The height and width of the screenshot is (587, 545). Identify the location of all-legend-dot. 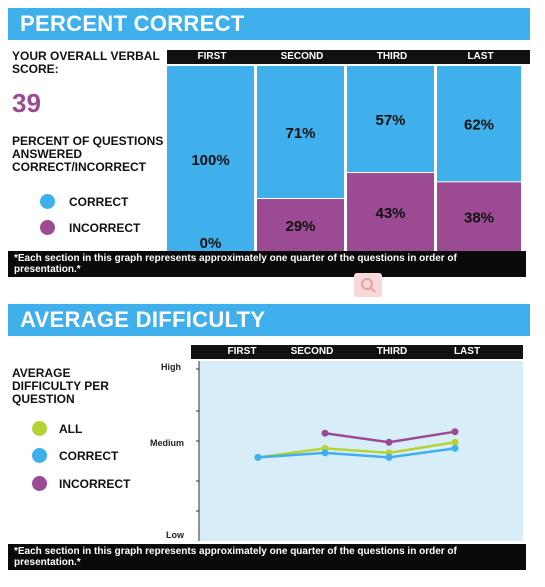
(39, 428).